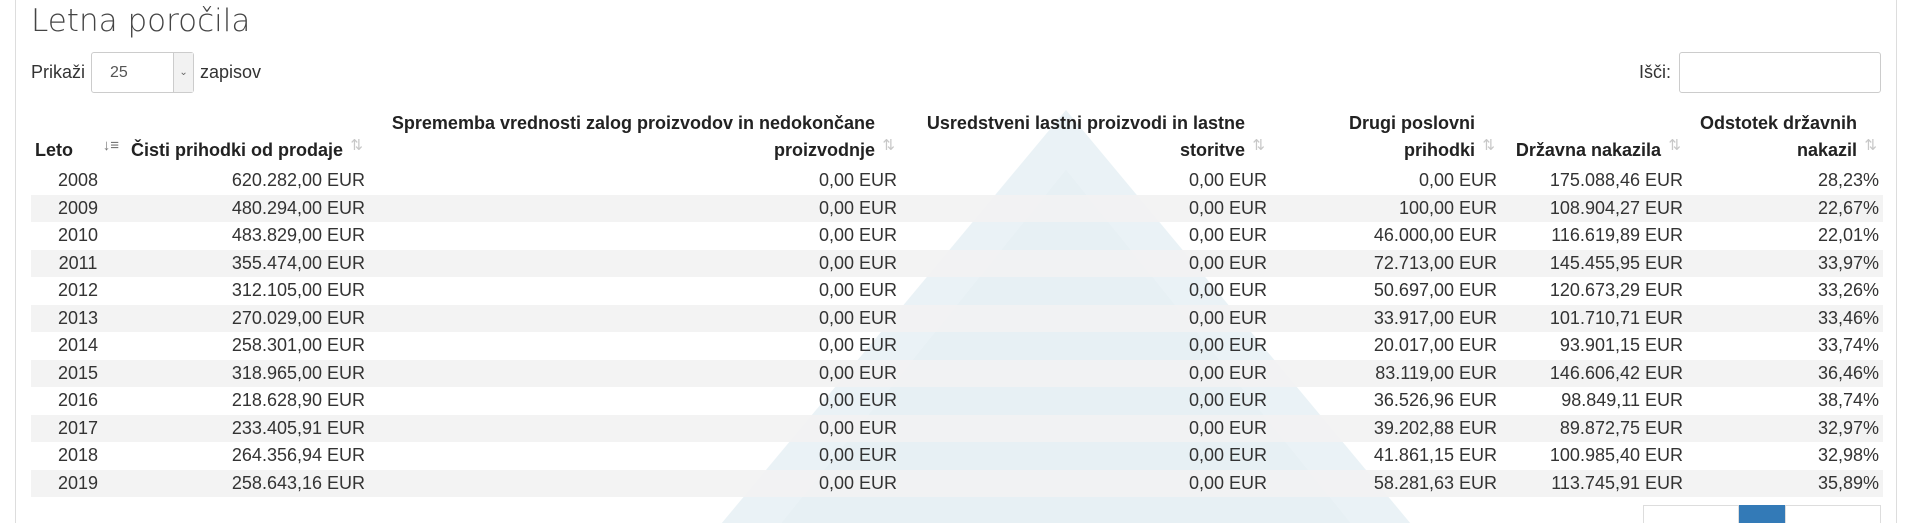 The width and height of the screenshot is (1920, 523). What do you see at coordinates (298, 235) in the screenshot?
I see `cell-net-sales: 483.829,00 EUR` at bounding box center [298, 235].